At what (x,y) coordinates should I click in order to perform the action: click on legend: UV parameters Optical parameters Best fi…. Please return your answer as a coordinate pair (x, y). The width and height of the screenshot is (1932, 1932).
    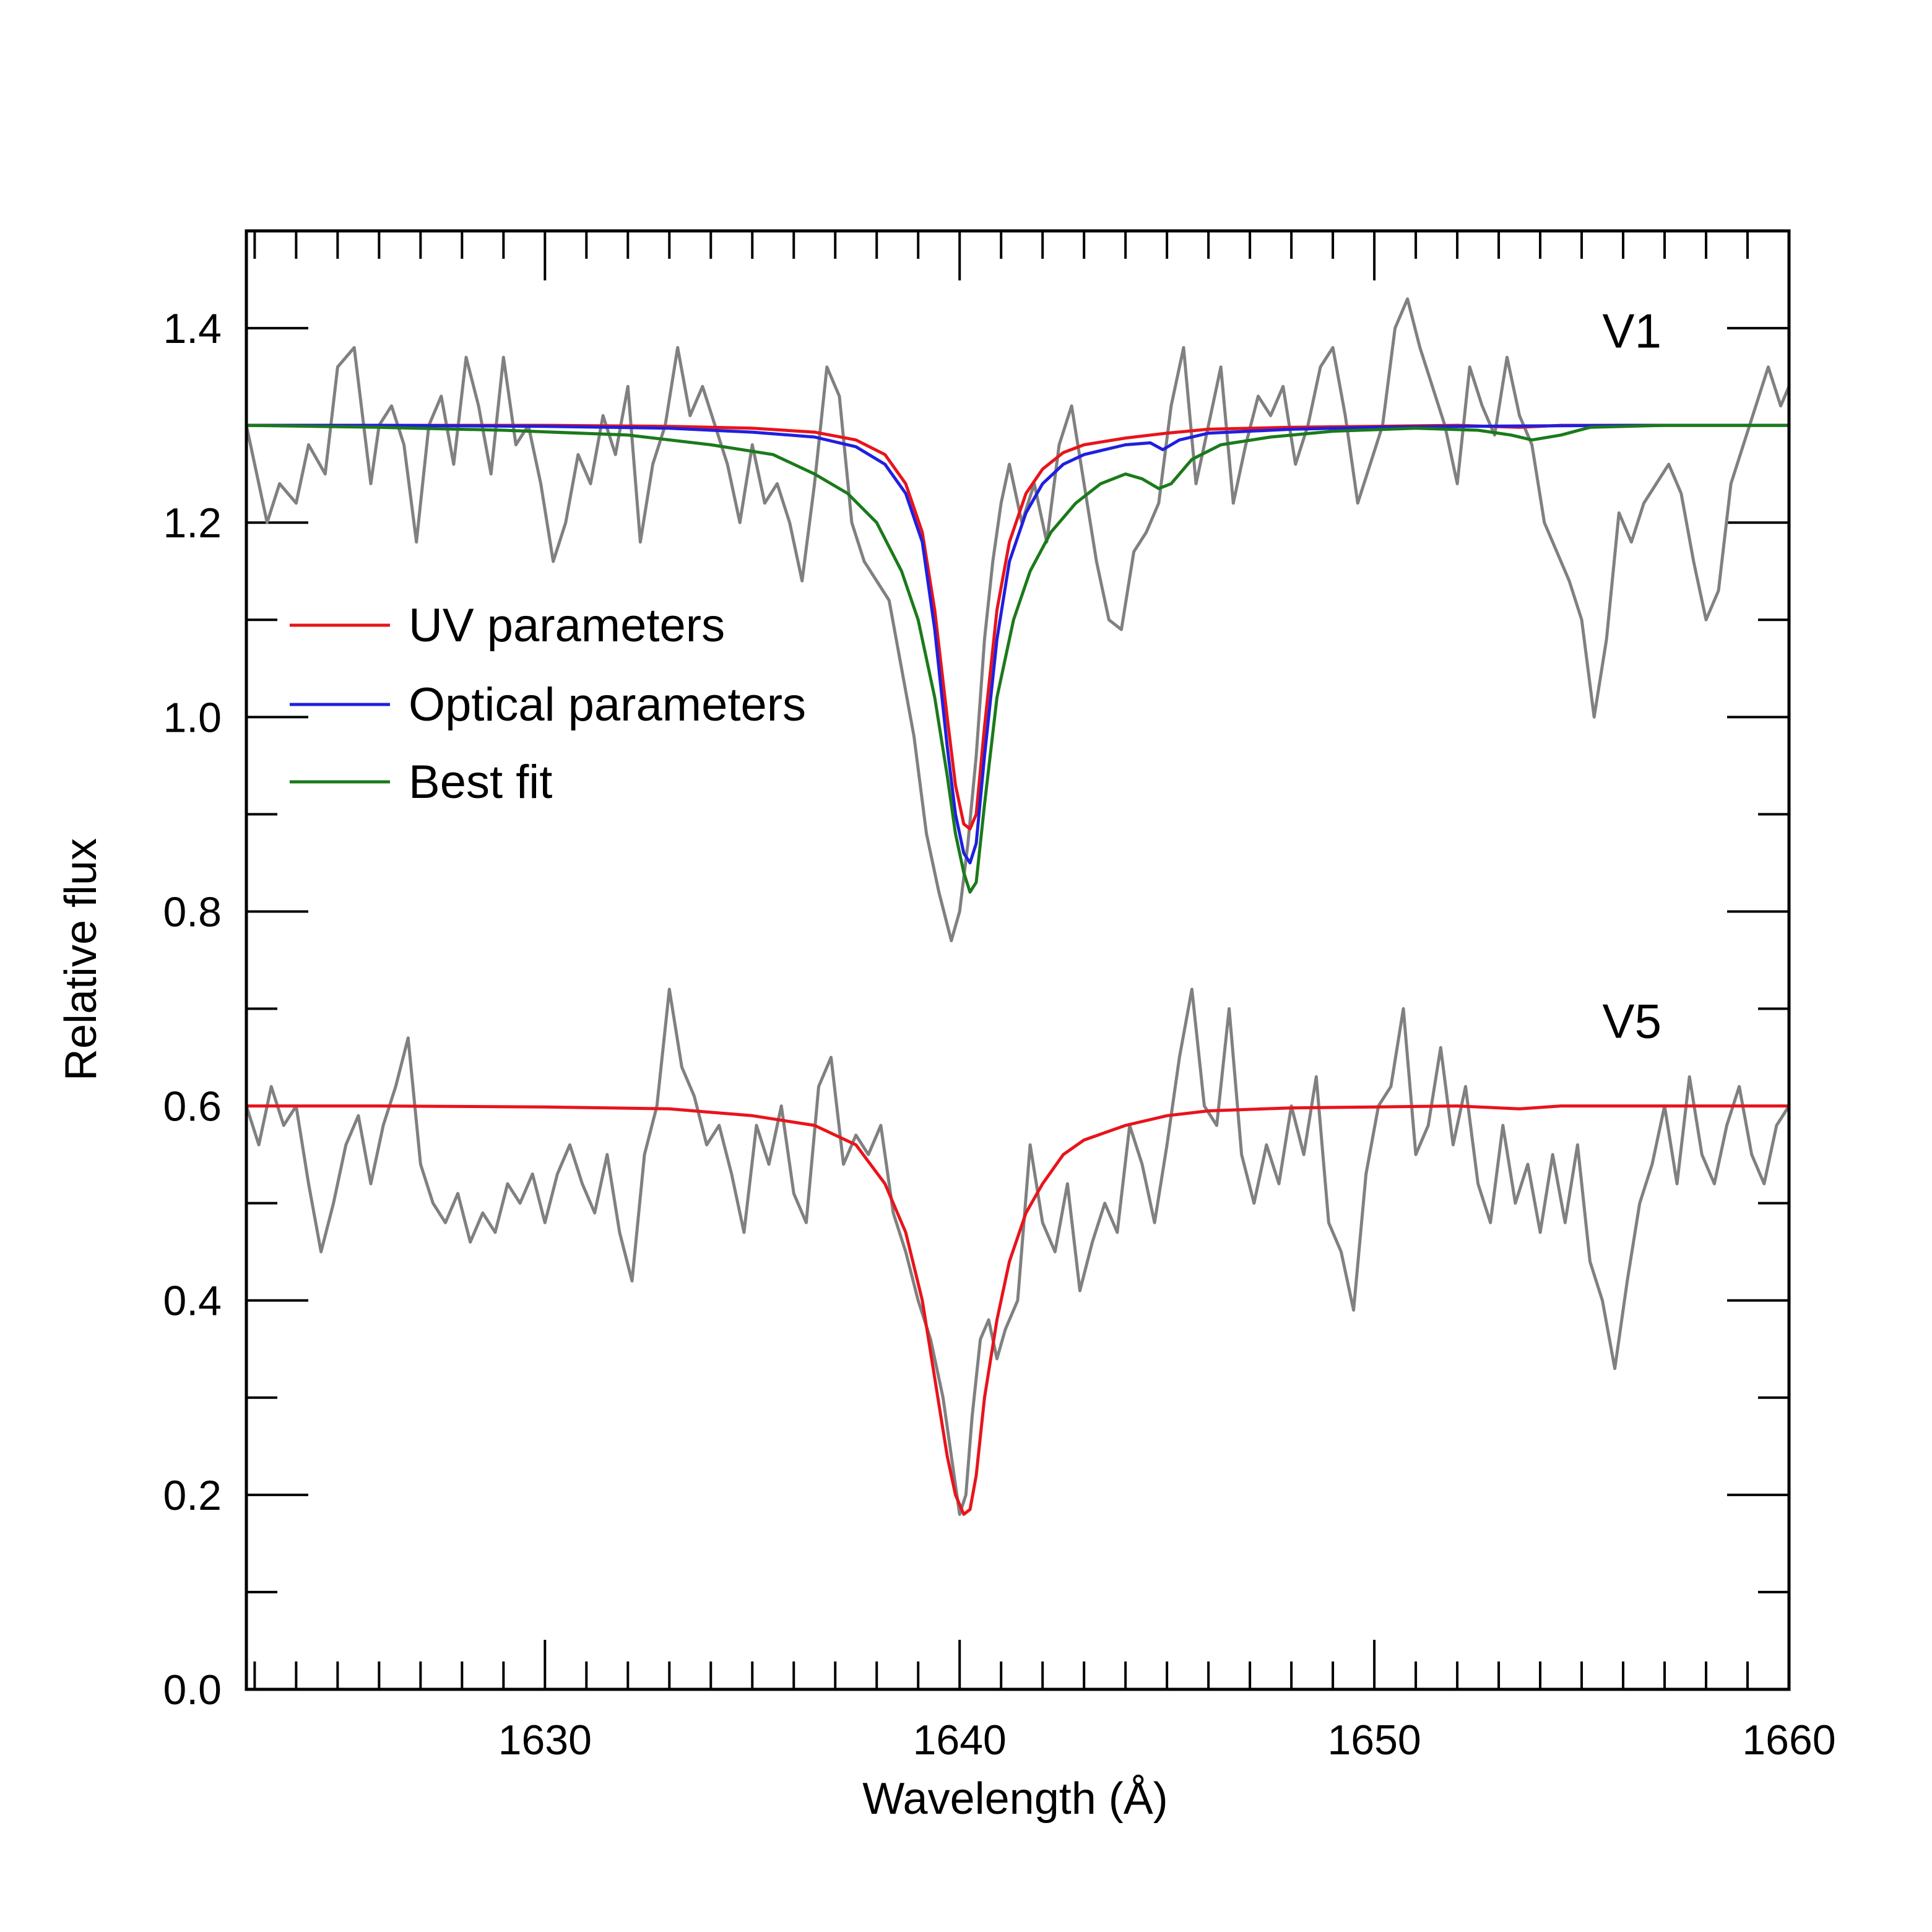
    Looking at the image, I should click on (548, 703).